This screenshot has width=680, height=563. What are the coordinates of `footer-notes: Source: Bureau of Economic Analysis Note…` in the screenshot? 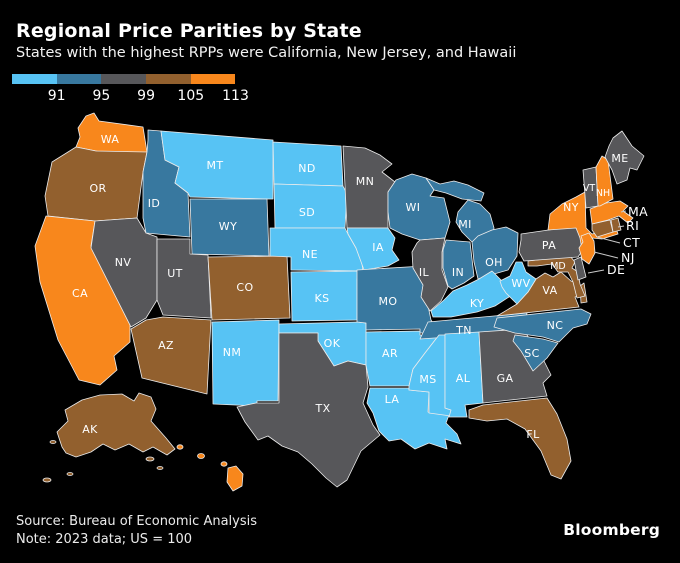 It's located at (136, 530).